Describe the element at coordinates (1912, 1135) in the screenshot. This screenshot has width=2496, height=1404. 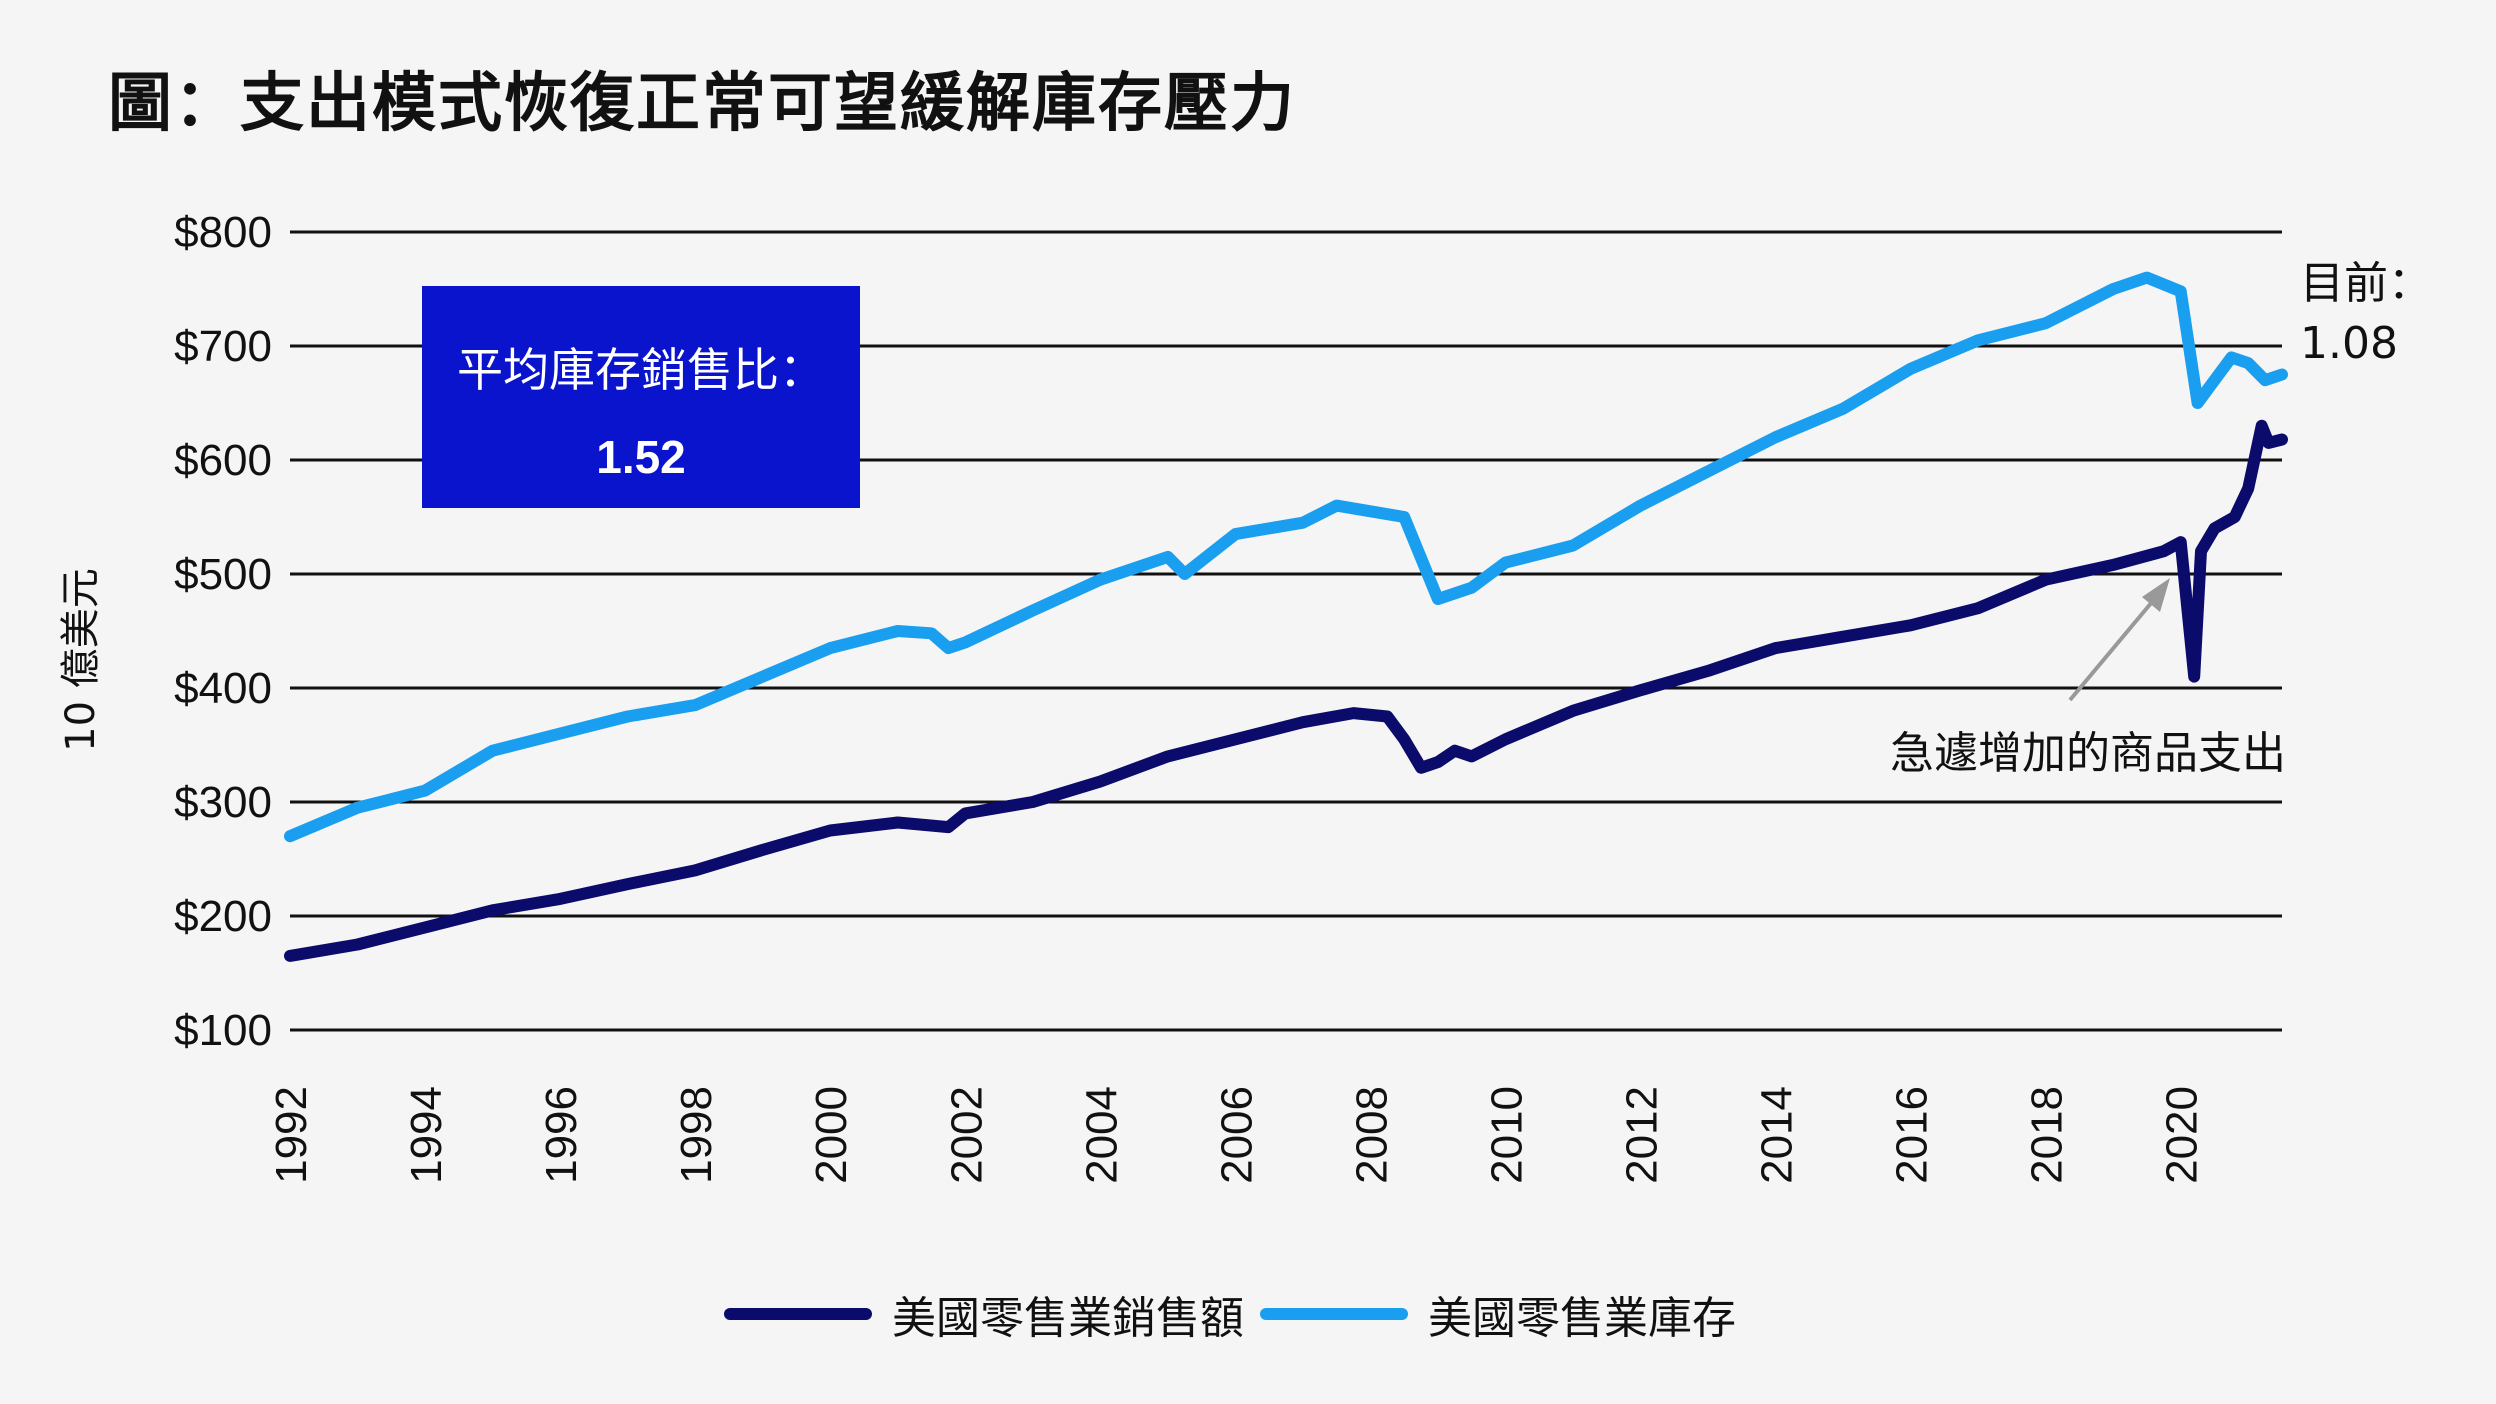
I see `x-tick-label: 2016` at that location.